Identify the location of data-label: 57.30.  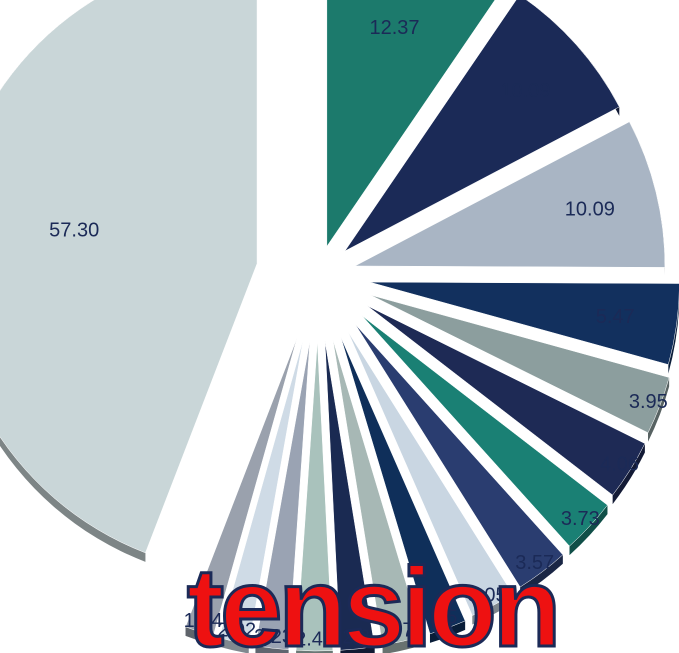
(74, 231).